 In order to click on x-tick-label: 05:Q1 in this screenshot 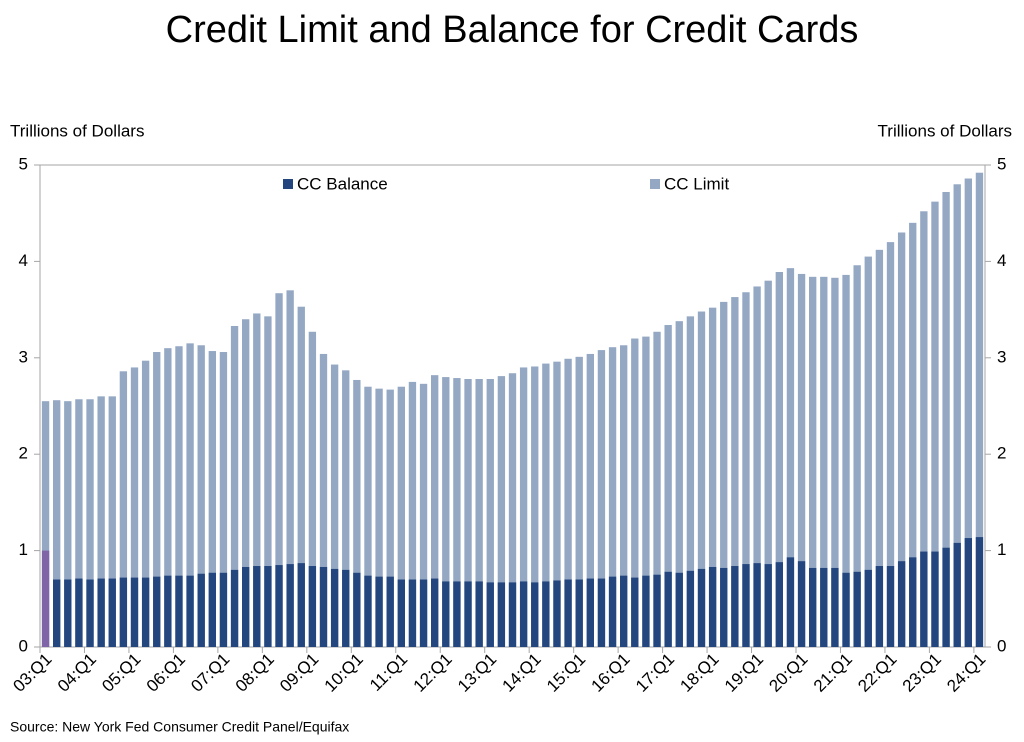, I will do `click(121, 673)`.